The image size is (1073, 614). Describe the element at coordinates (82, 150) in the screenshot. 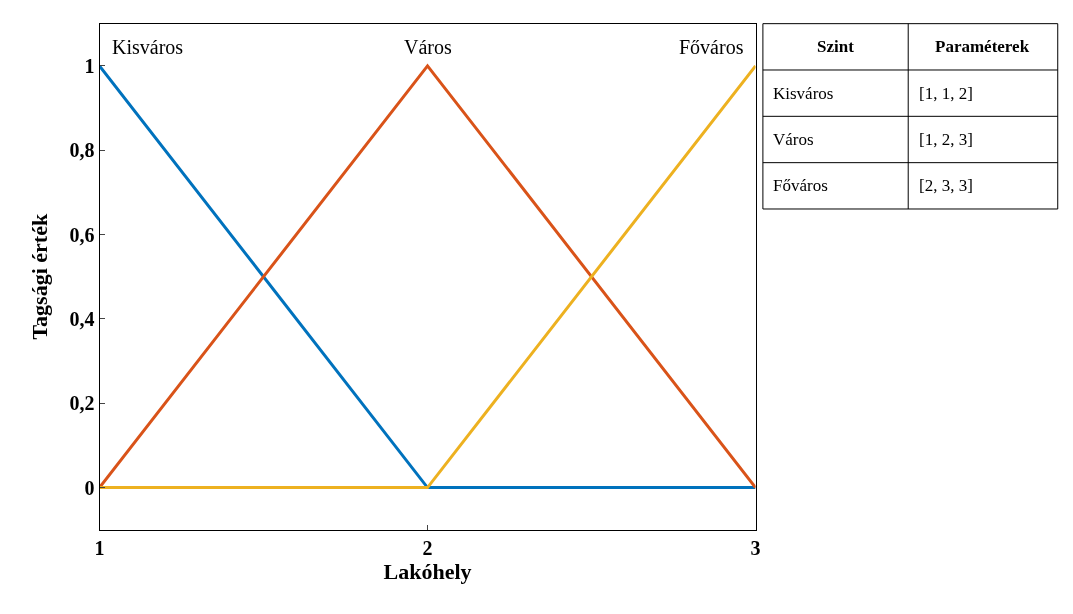

I see `y-tick-label: 0,8` at that location.